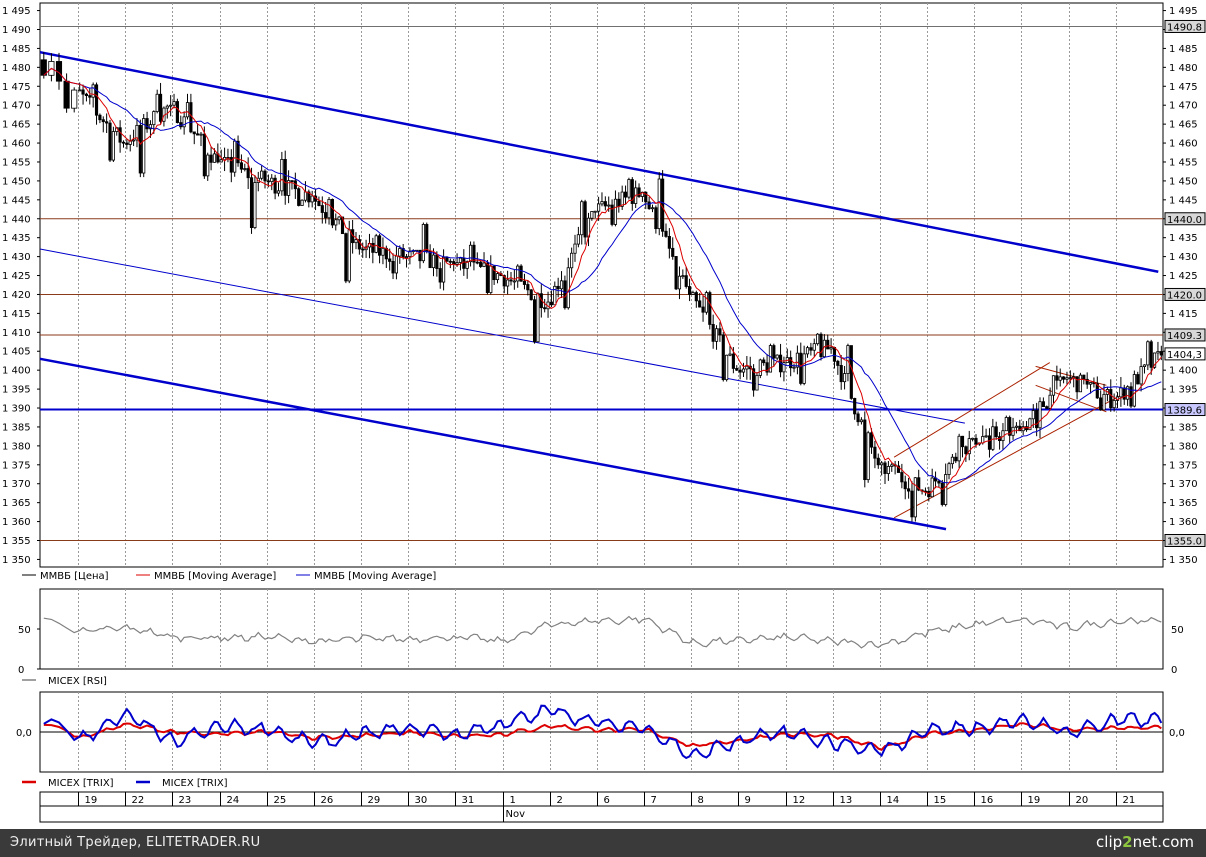  Describe the element at coordinates (701, 800) in the screenshot. I see `date-label: 8` at that location.